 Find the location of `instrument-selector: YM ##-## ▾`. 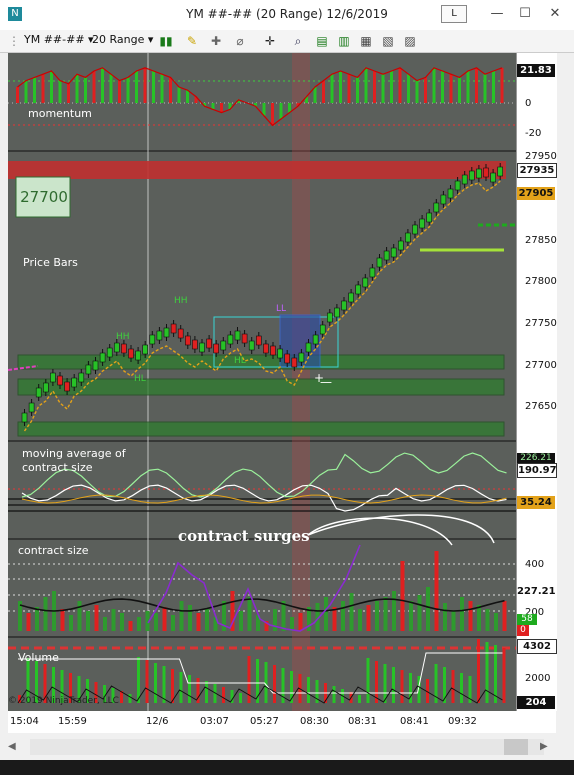

instrument-selector: YM ##-## ▾ is located at coordinates (59, 39).